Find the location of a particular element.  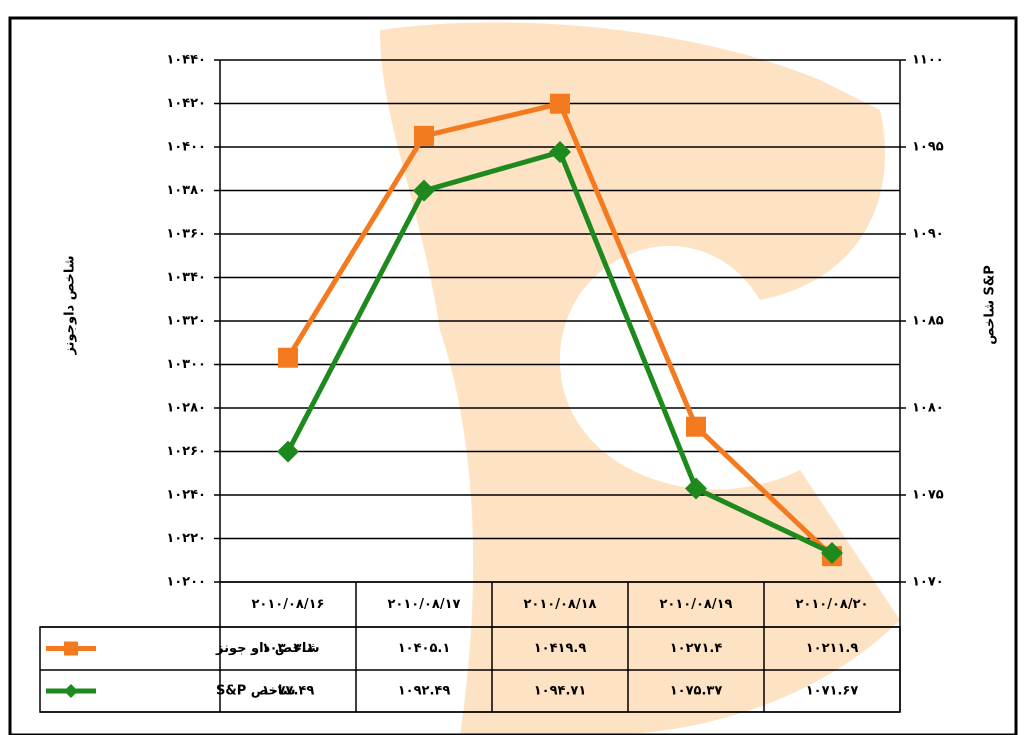

x-tick-label: ۲۰۱۰/۰۸/۱۷ is located at coordinates (424, 604).